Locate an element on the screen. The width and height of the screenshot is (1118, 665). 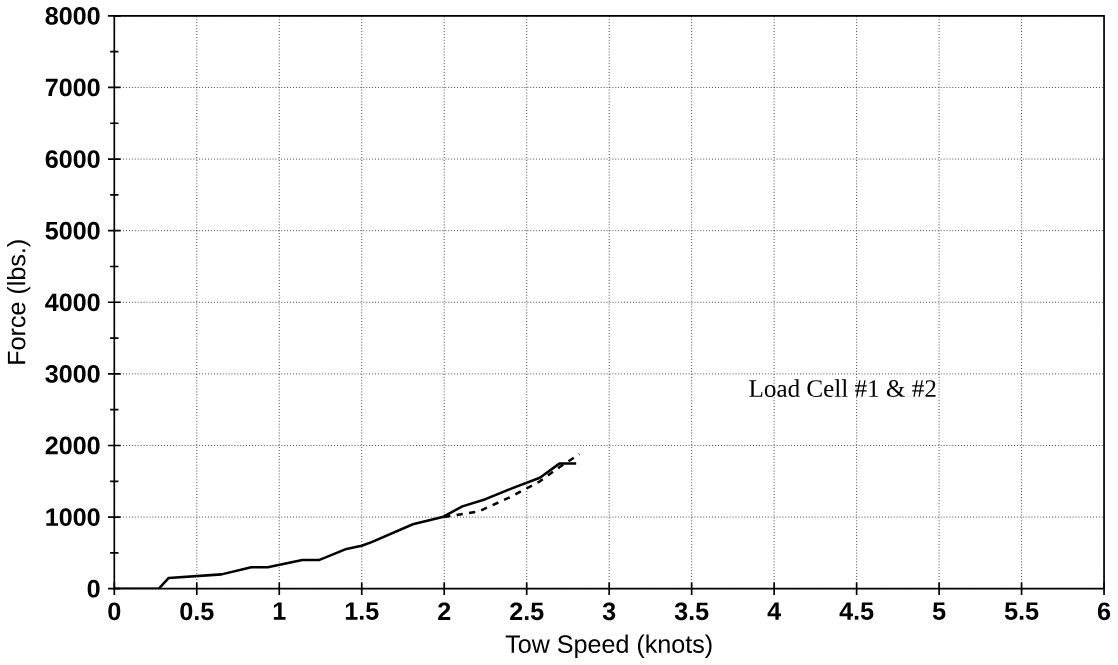
x-tick-label: 6 is located at coordinates (1104, 611).